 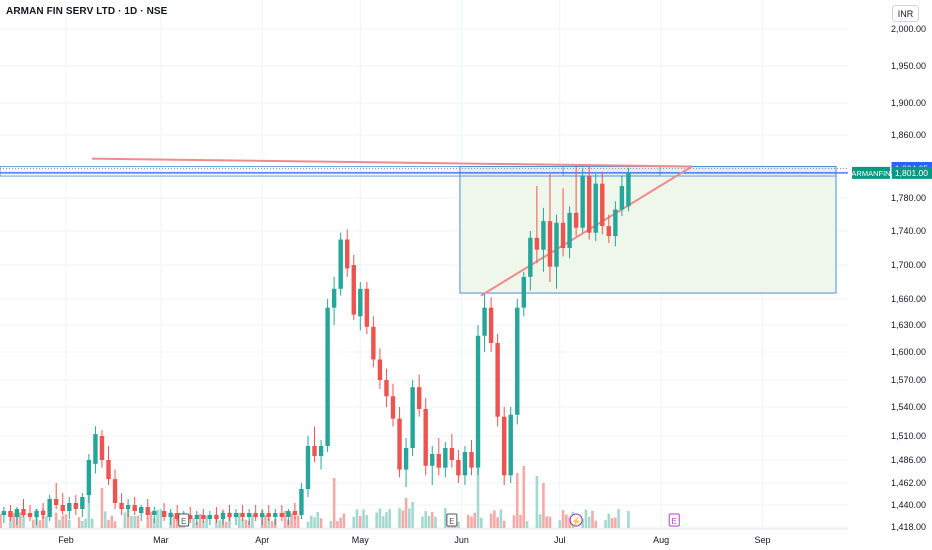 What do you see at coordinates (908, 66) in the screenshot?
I see `price-axis-label: 1,950.00` at bounding box center [908, 66].